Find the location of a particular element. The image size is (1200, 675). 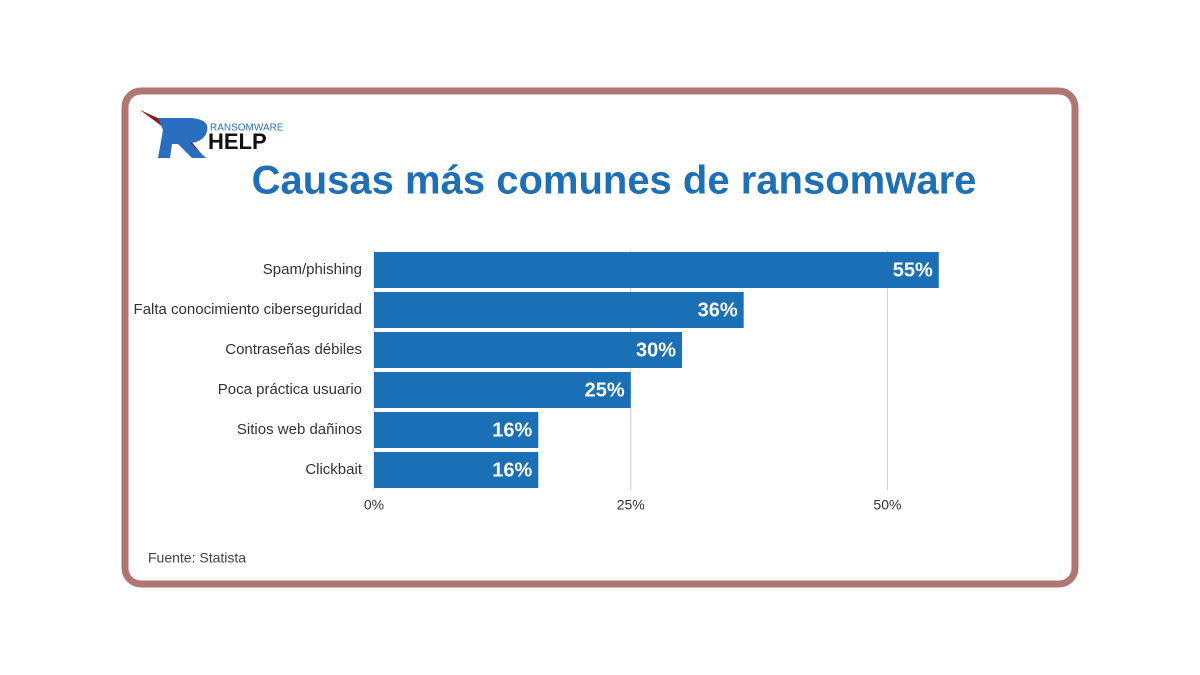

chart-title: Causas más comunes de ransomware is located at coordinates (614, 181).